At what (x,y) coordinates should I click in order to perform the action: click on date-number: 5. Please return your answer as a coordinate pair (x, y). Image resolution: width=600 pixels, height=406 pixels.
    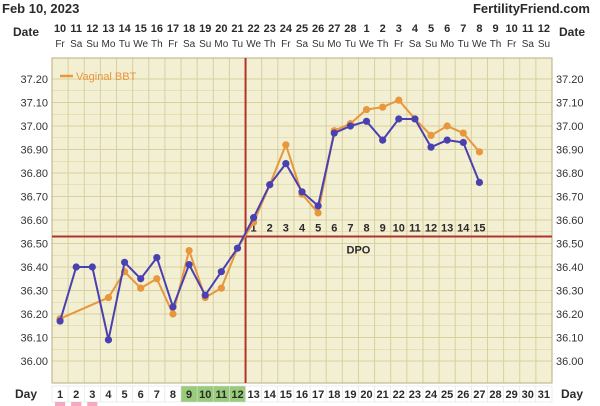
    Looking at the image, I should click on (431, 29).